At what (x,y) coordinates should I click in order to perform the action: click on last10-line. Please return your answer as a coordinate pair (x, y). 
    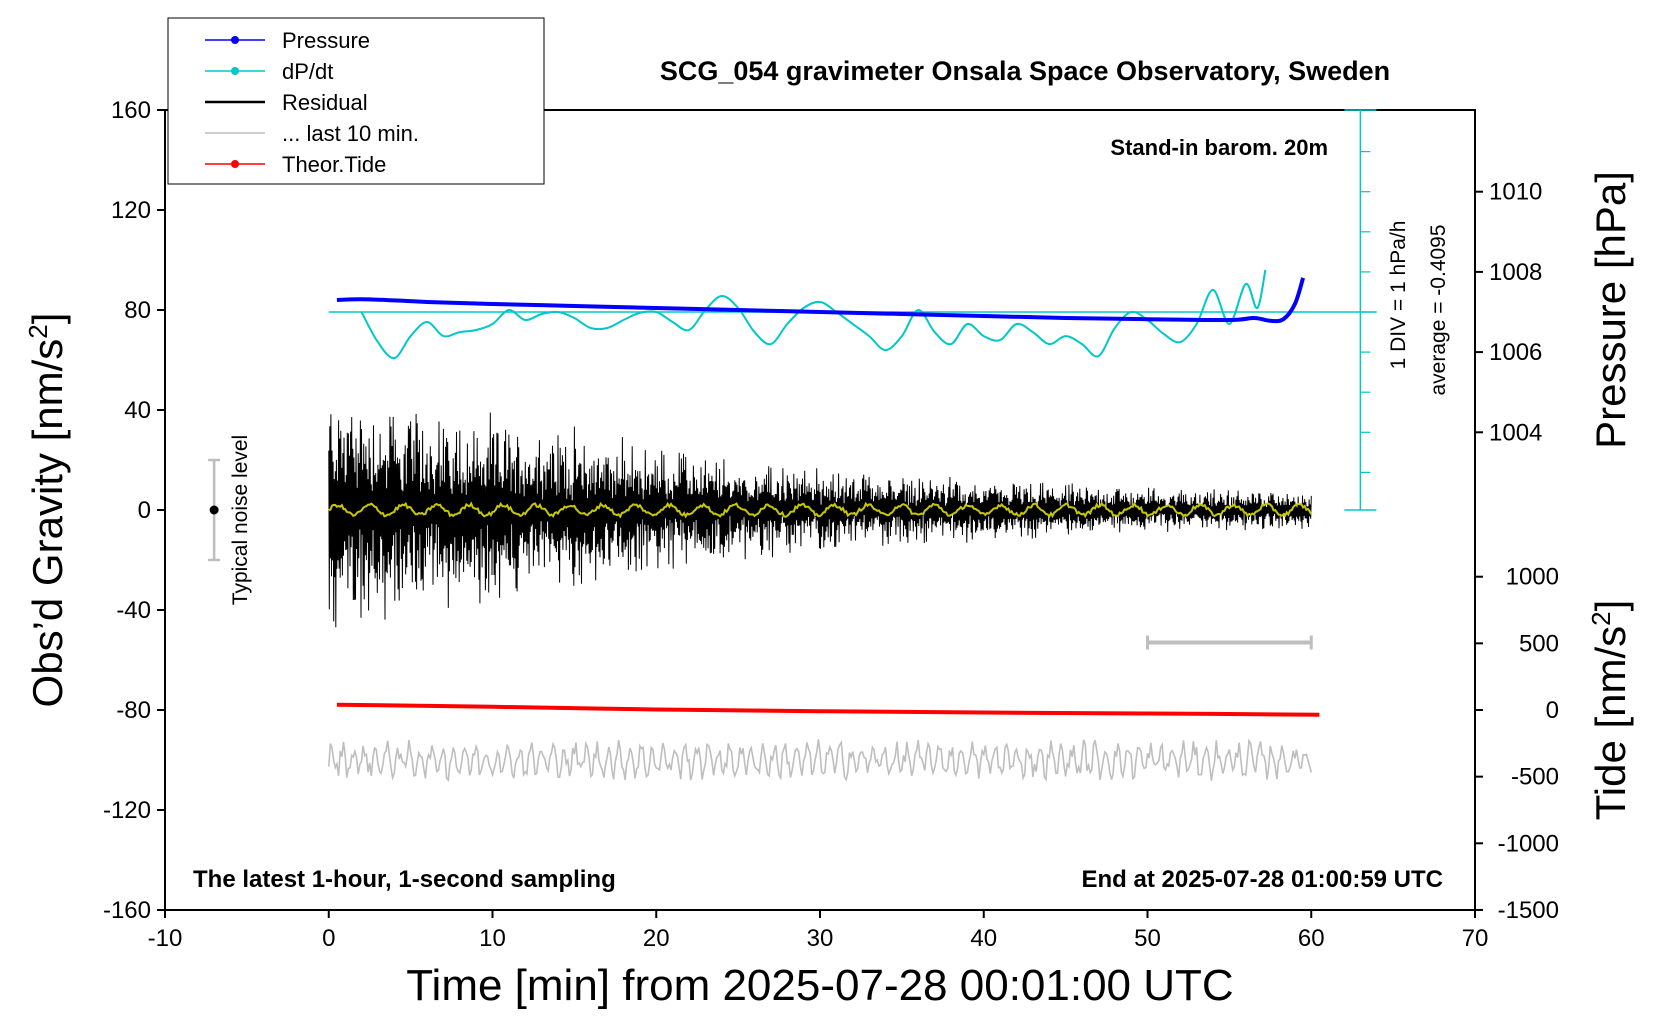
    Looking at the image, I should click on (820, 760).